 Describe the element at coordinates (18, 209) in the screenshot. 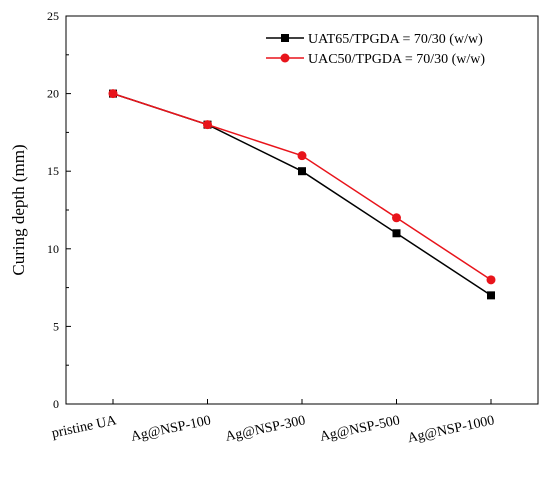

I see `y-axis-title: Curing depth (mm)` at that location.